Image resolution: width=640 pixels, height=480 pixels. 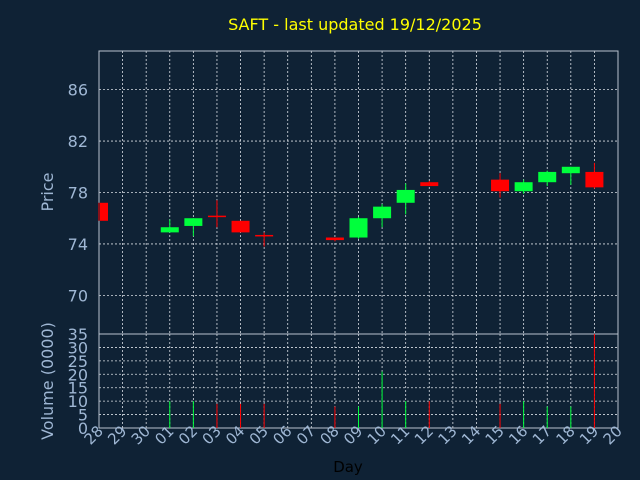 What do you see at coordinates (83, 415) in the screenshot?
I see `volume-tick-label: 5` at bounding box center [83, 415].